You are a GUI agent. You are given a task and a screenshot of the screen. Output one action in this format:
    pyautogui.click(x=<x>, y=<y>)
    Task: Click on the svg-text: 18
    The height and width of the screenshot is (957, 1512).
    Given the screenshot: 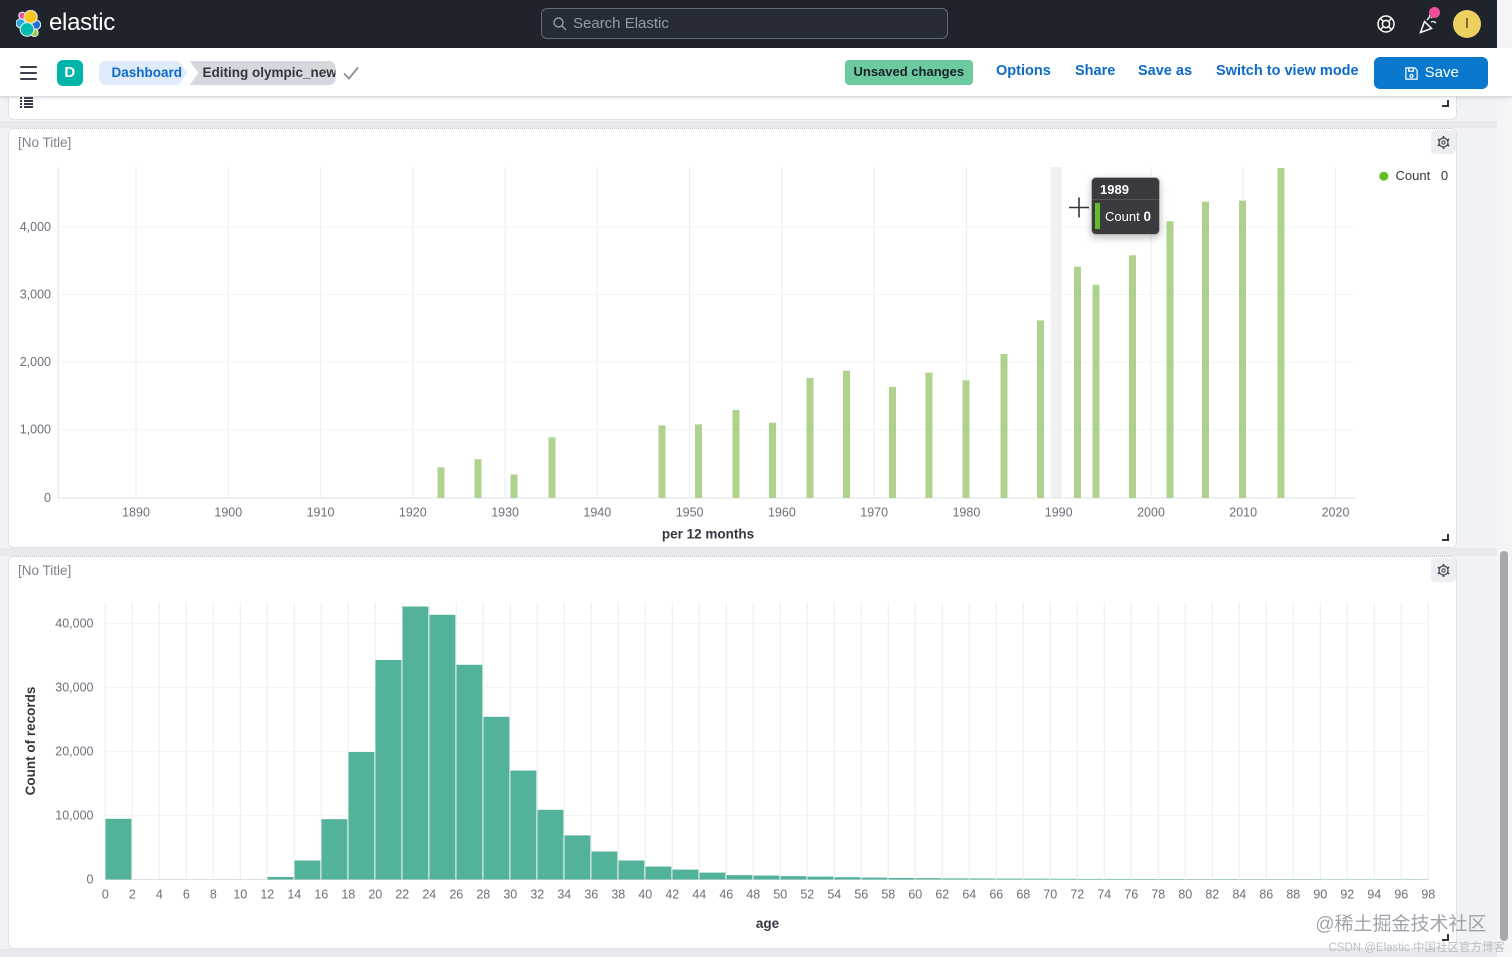 What is the action you would take?
    pyautogui.click(x=348, y=895)
    